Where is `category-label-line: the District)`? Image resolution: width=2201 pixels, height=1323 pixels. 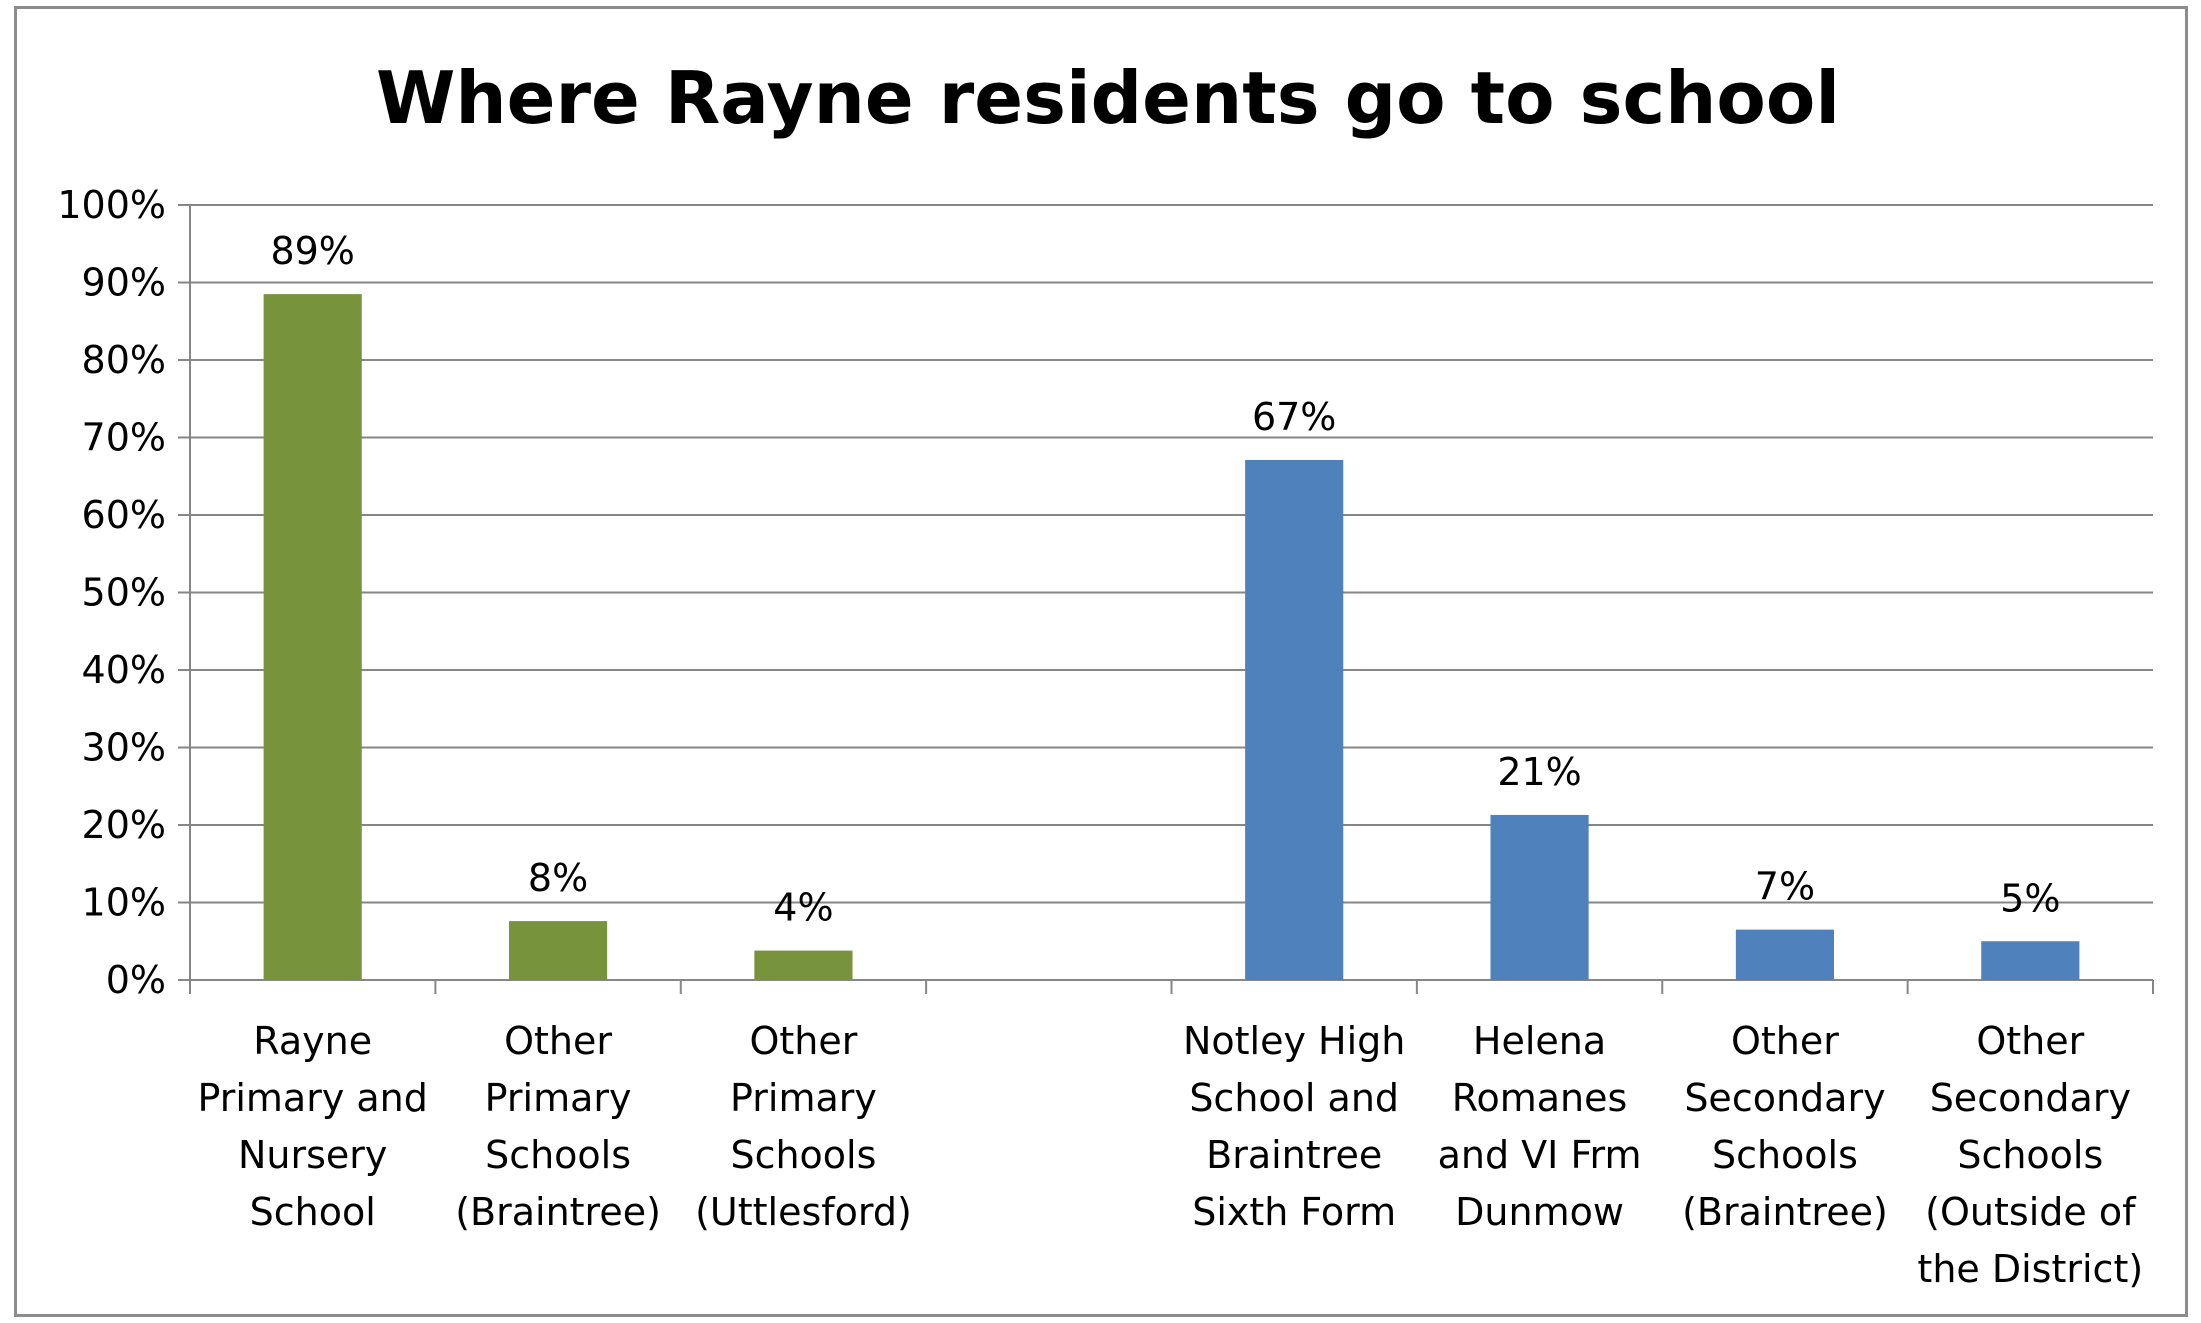
category-label-line: the District) is located at coordinates (2030, 1269).